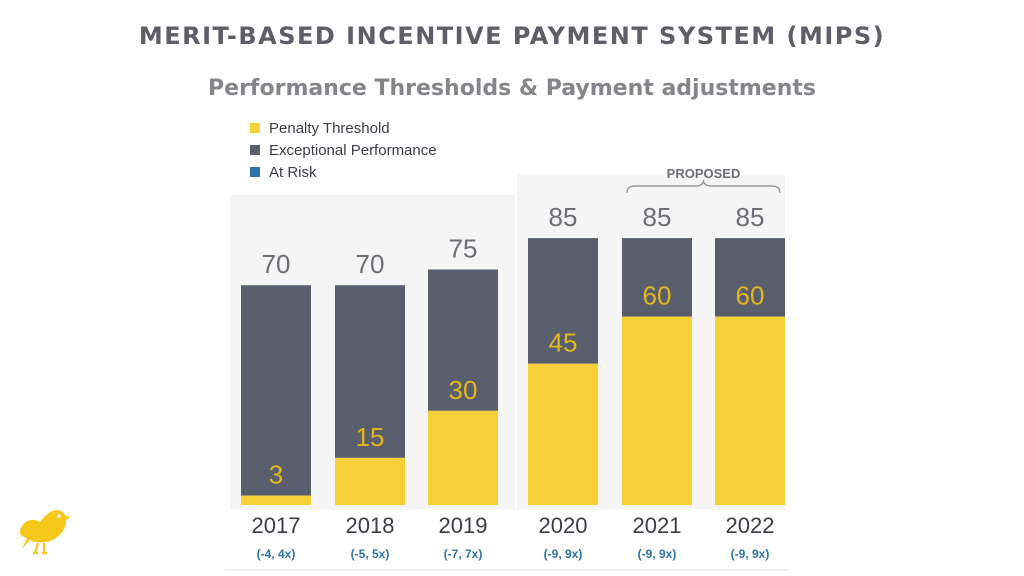 Image resolution: width=1024 pixels, height=576 pixels. I want to click on x-tick-label-2018: 2018, so click(370, 525).